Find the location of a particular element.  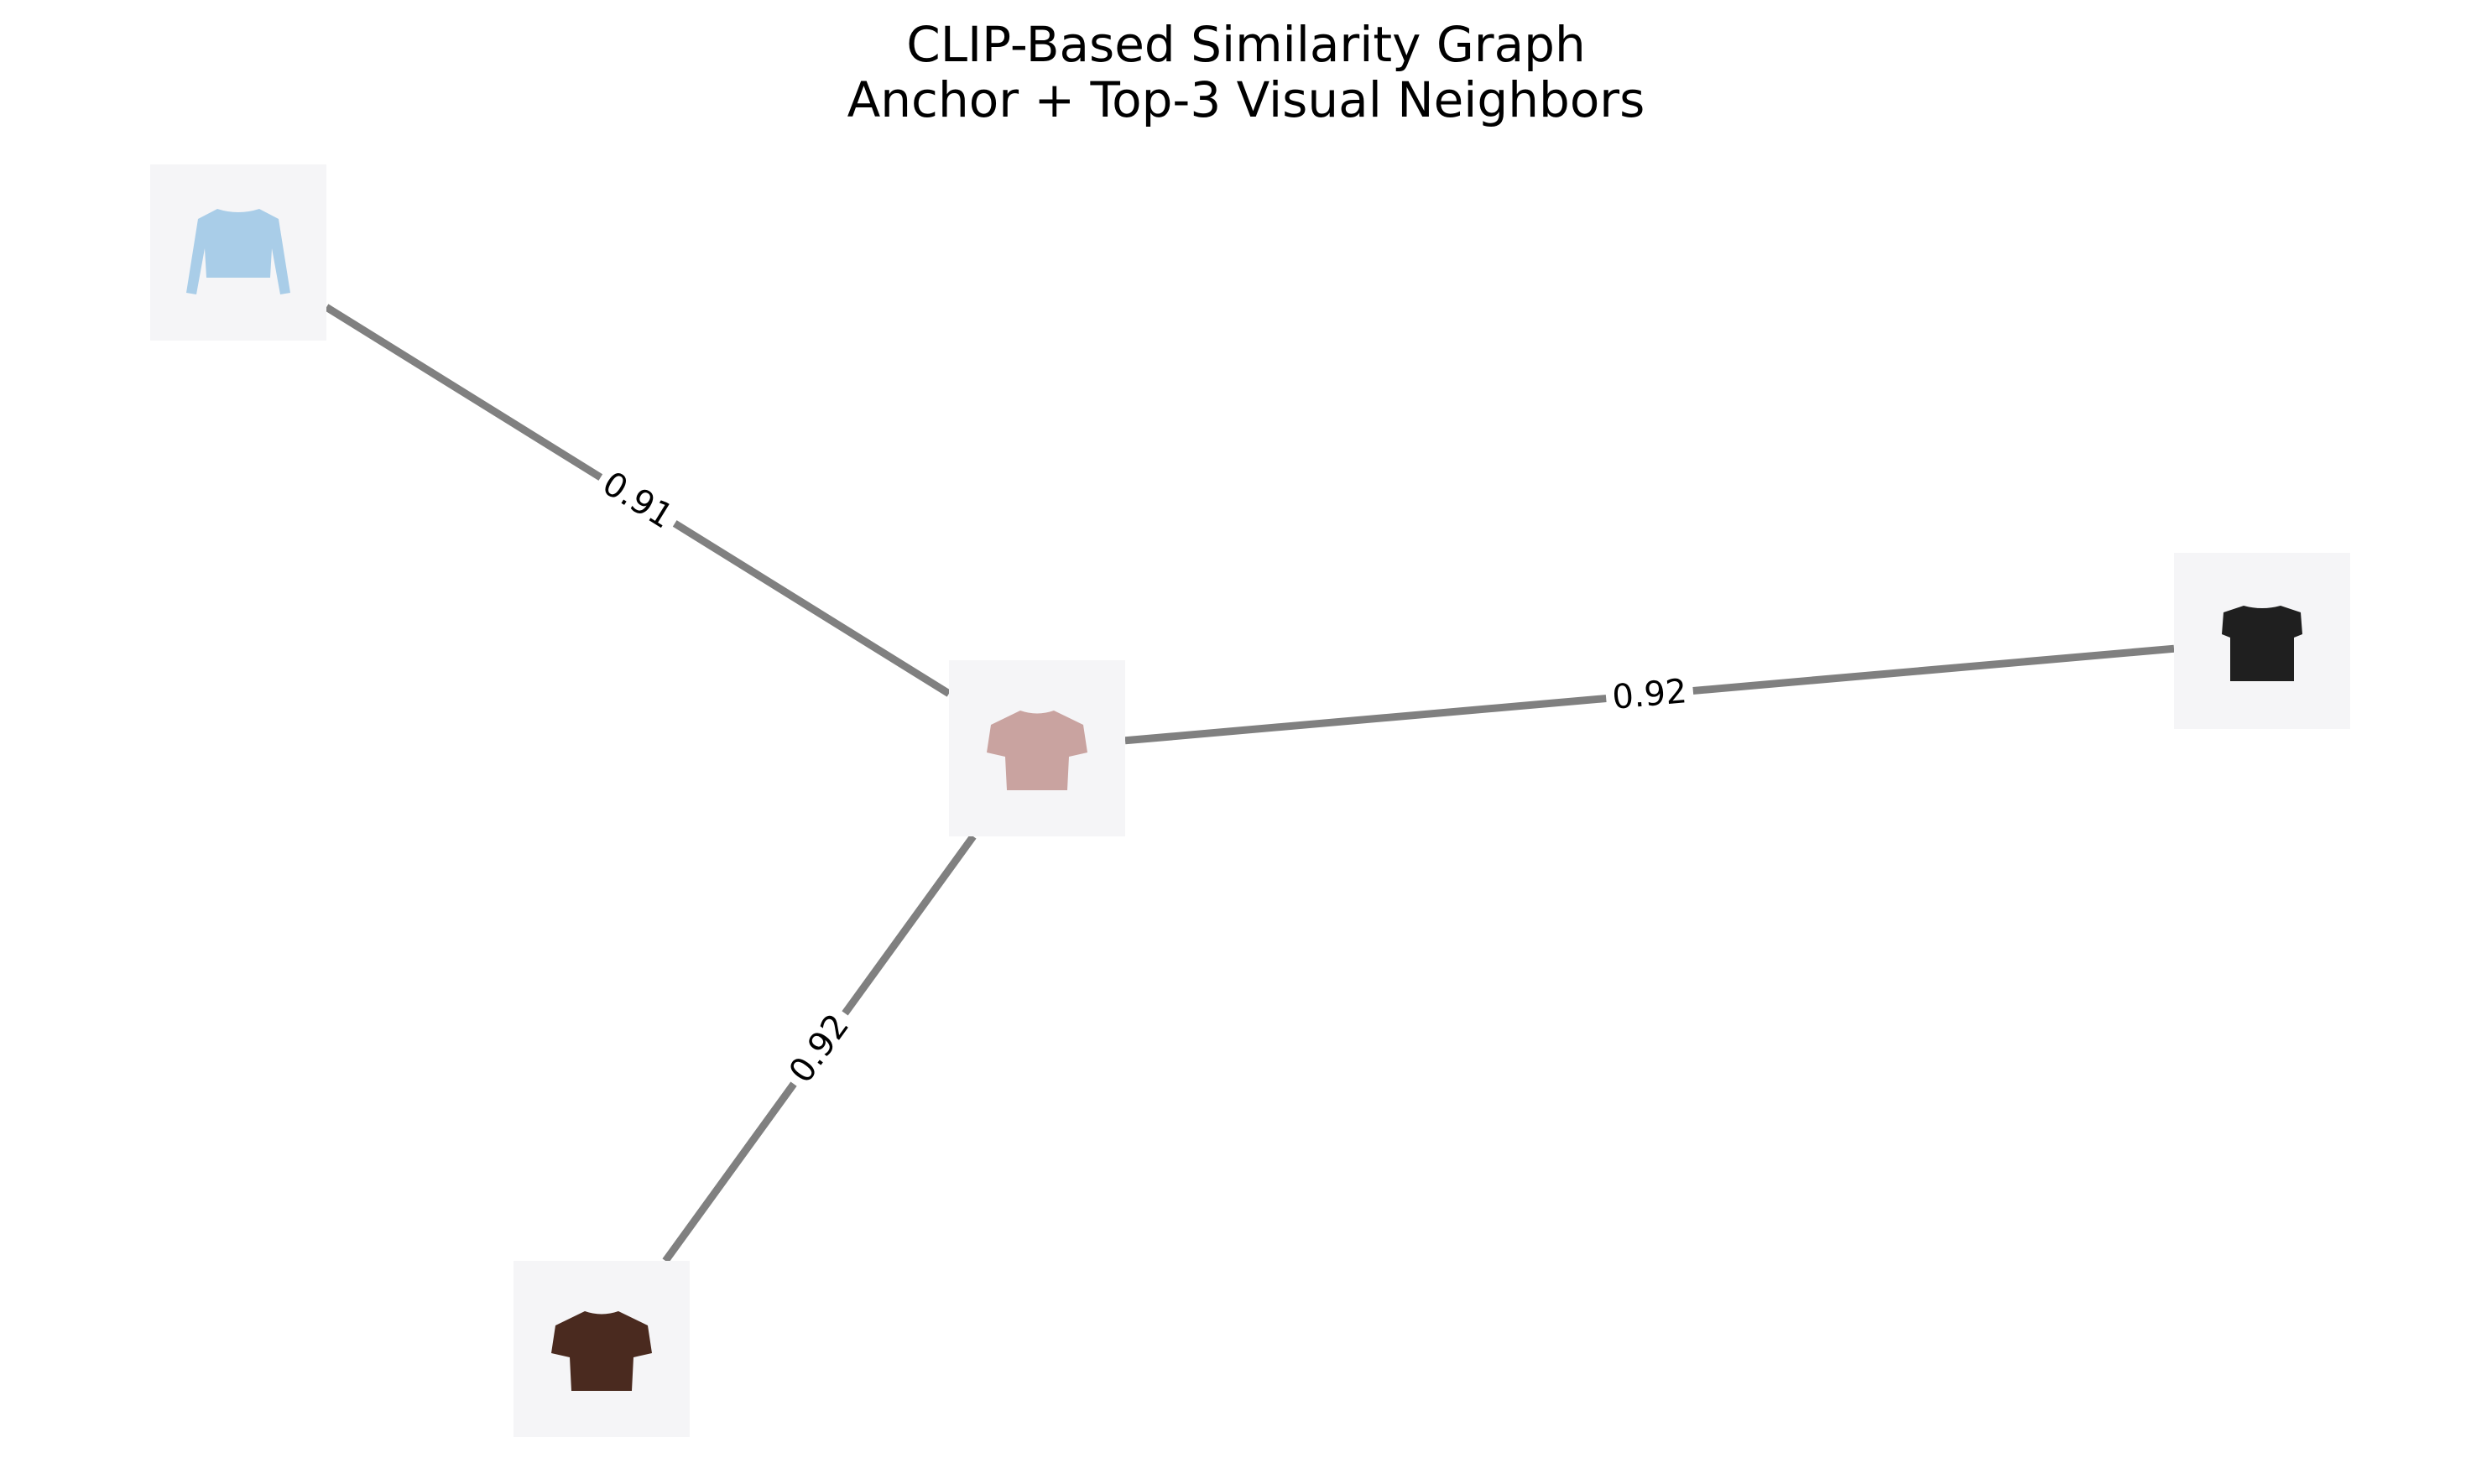

edge-similarity-label: 0.91 is located at coordinates (637, 500).